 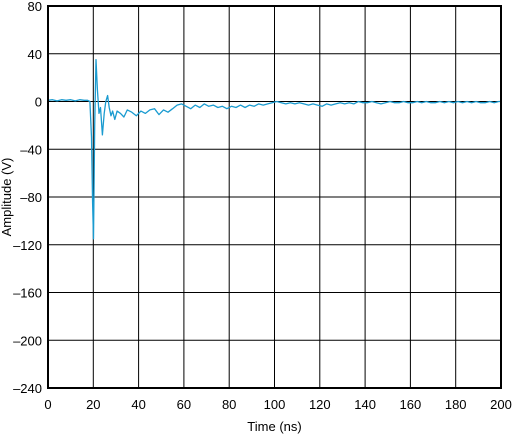 I want to click on x-tick-label: 0, so click(x=47, y=404).